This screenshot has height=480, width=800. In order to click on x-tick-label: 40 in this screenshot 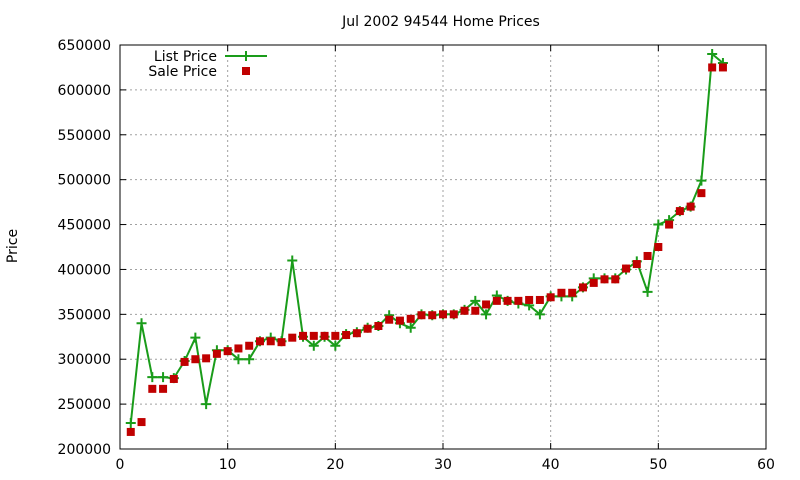, I will do `click(551, 465)`.